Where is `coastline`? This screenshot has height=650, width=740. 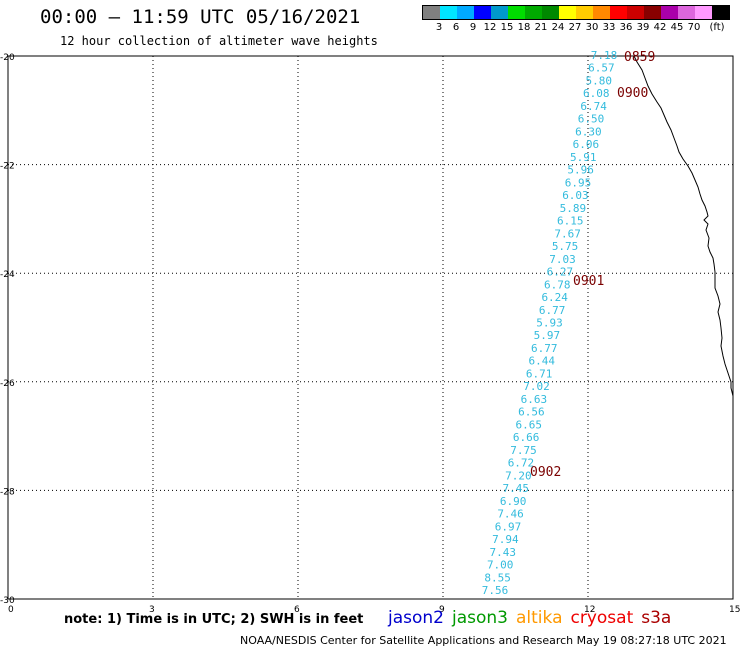 coastline is located at coordinates (683, 226).